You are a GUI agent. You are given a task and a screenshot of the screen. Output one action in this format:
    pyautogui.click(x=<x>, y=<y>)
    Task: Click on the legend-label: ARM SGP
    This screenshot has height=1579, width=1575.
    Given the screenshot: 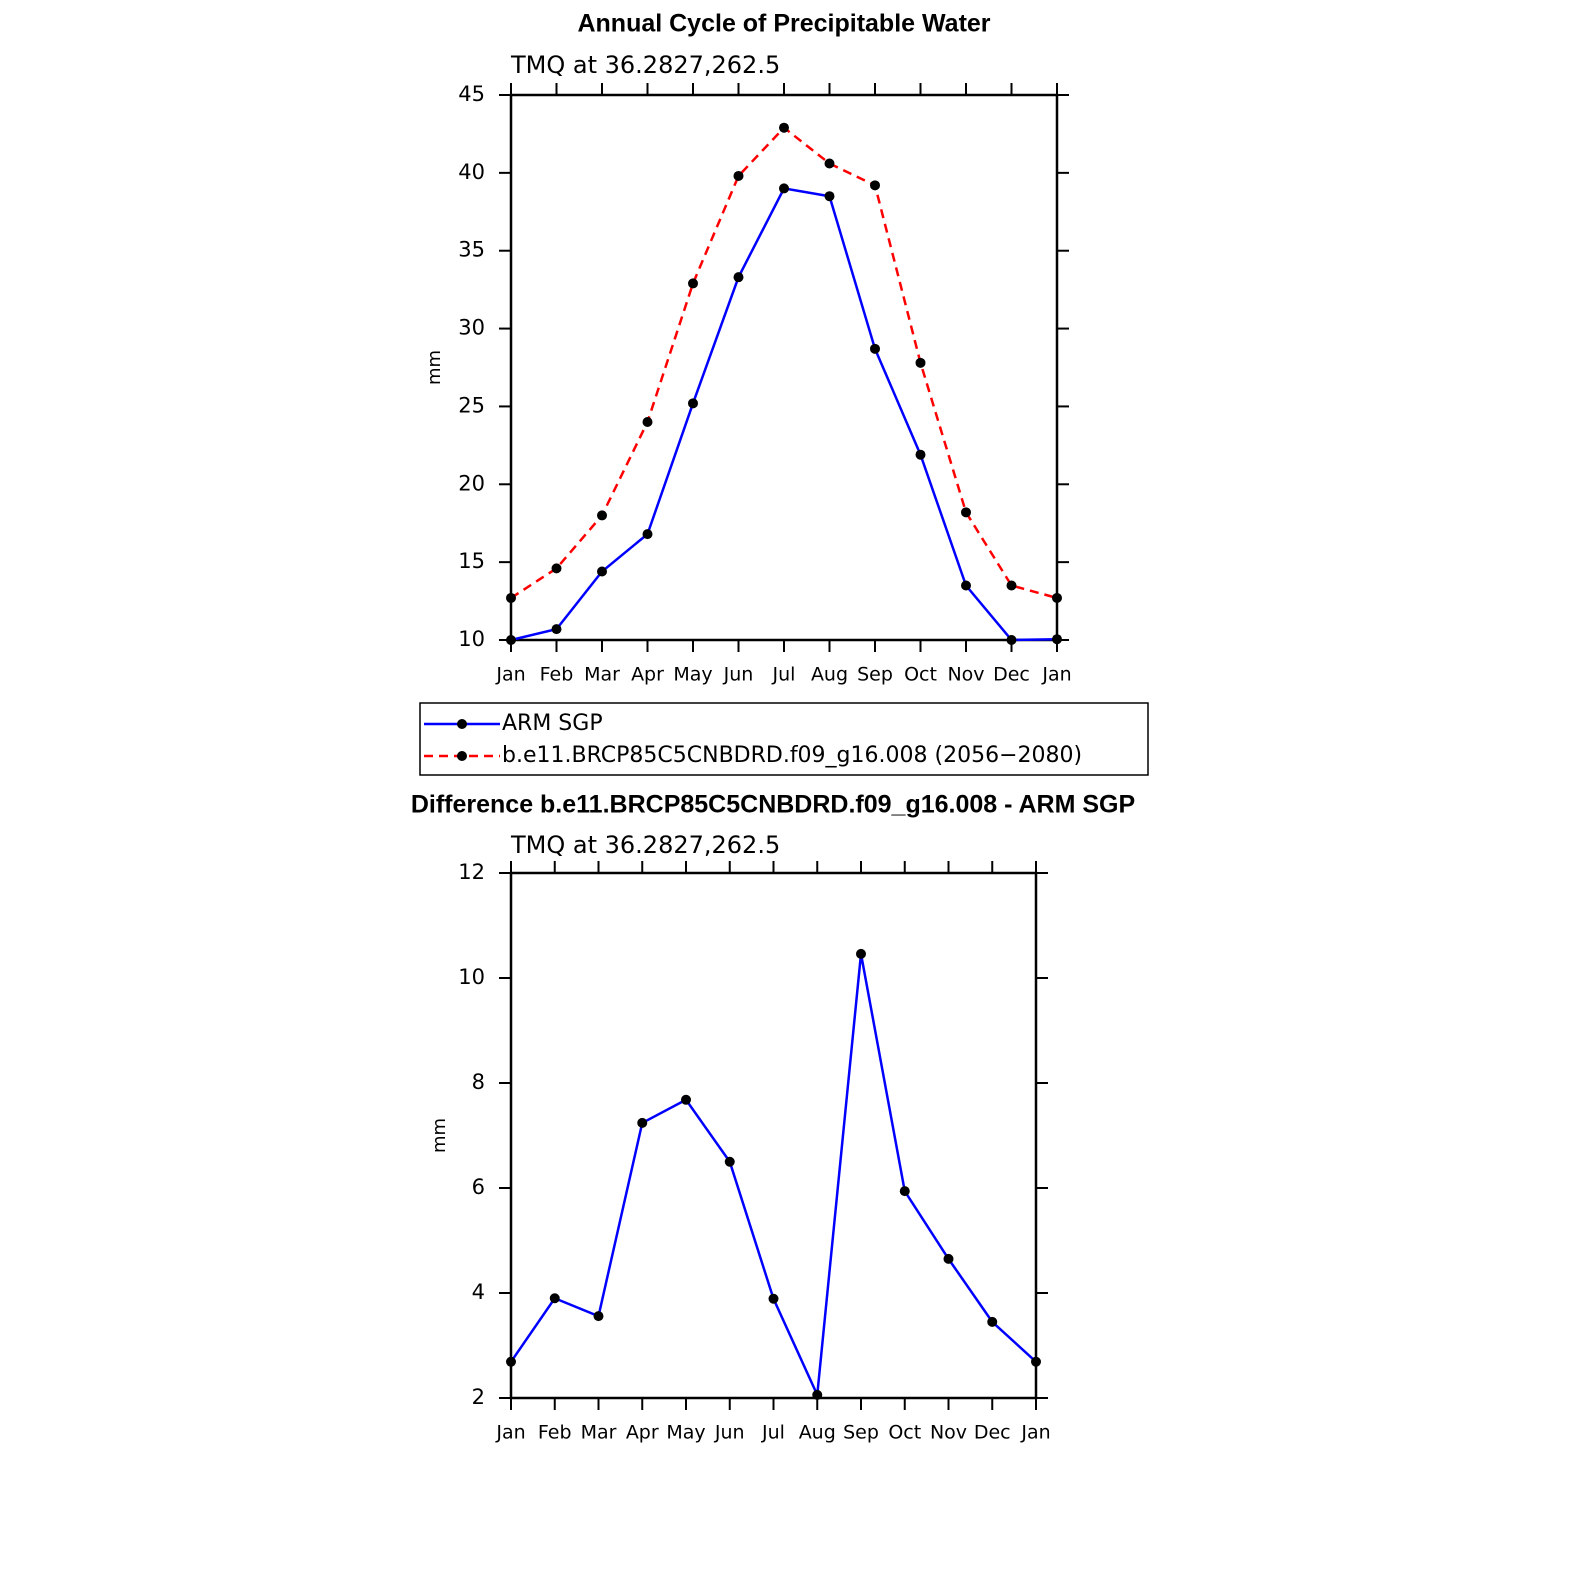 What is the action you would take?
    pyautogui.click(x=552, y=723)
    